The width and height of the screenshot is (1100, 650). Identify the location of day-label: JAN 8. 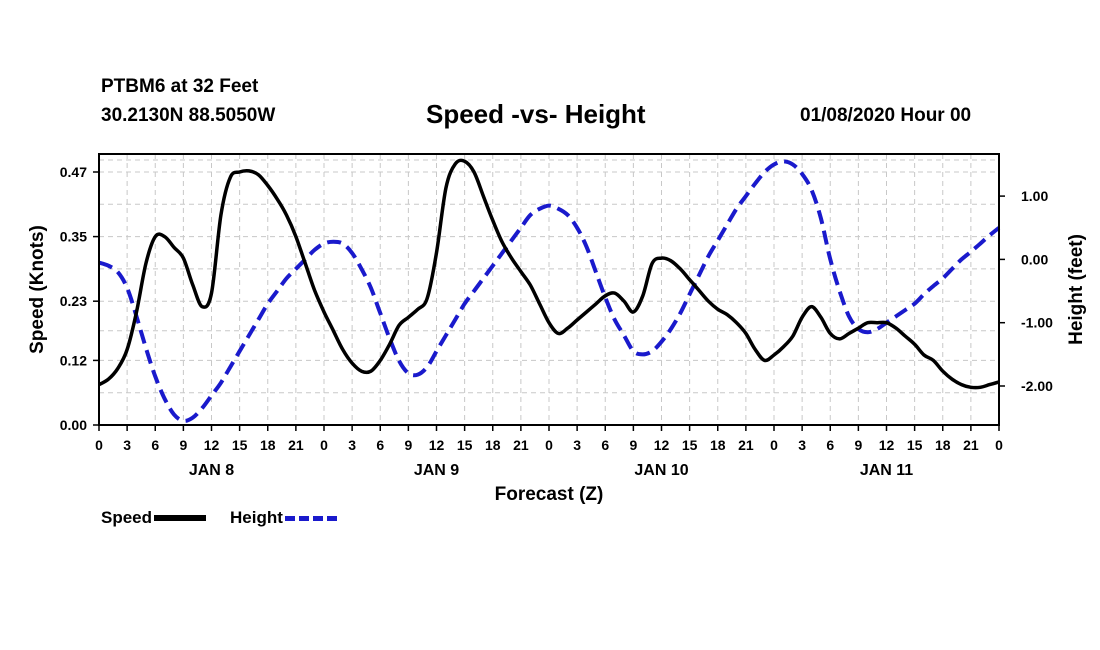
(211, 470).